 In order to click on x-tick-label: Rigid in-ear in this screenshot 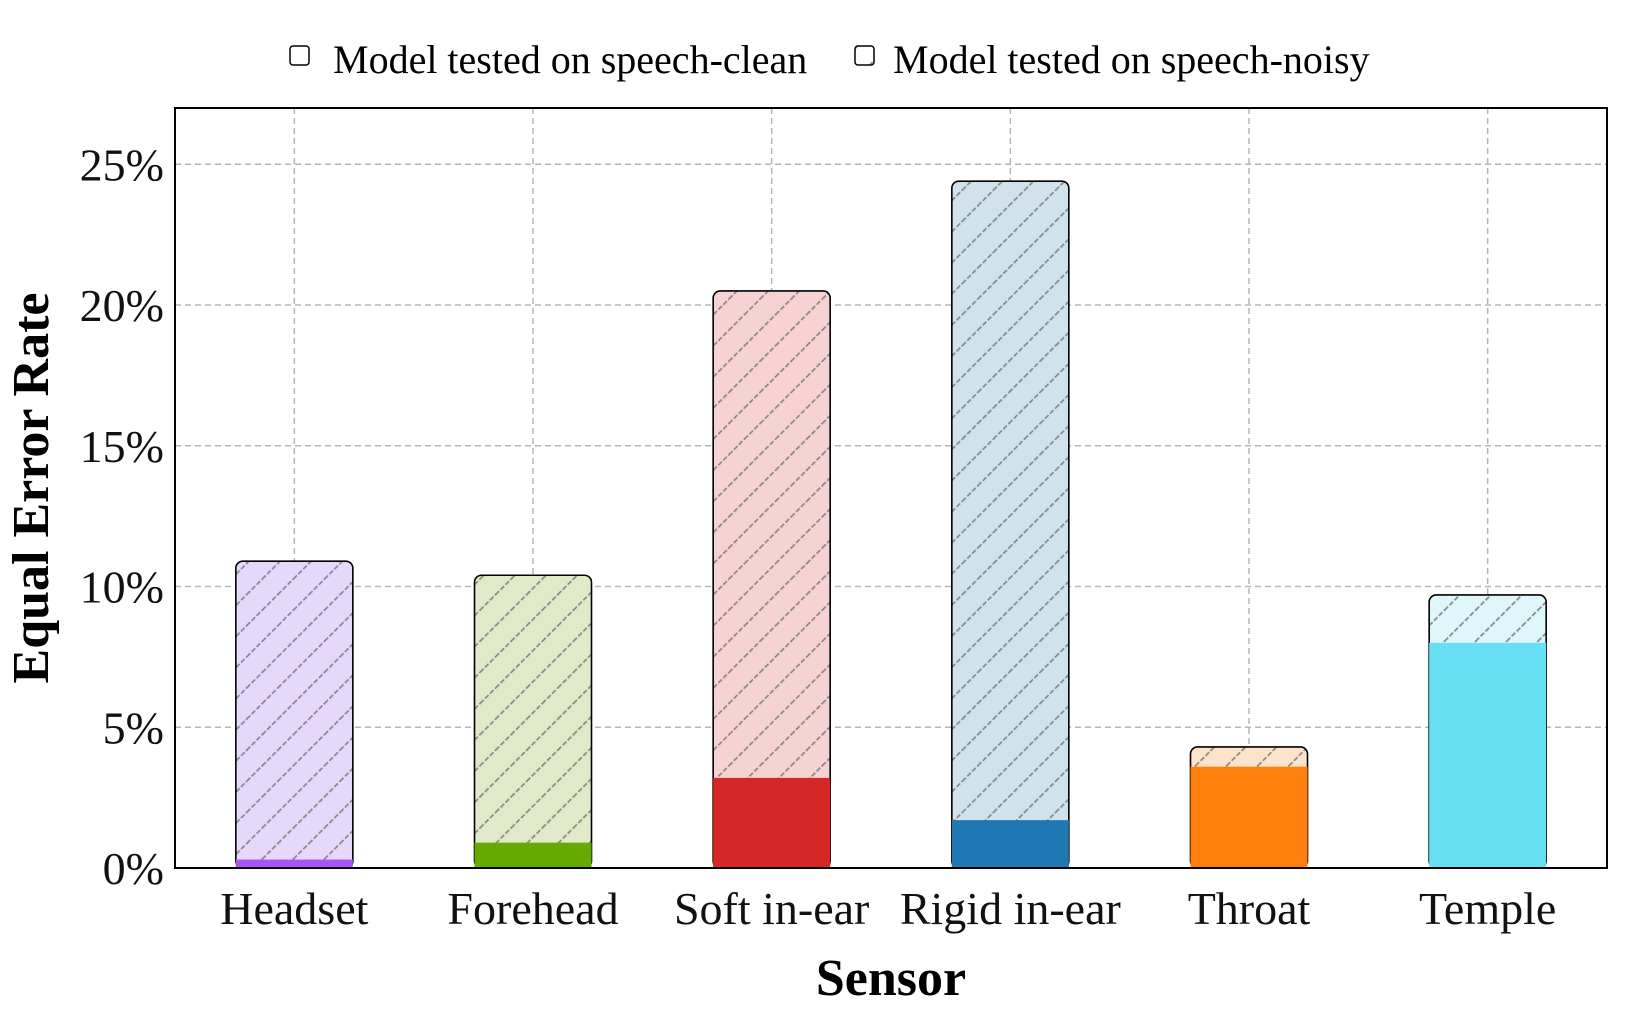, I will do `click(1010, 908)`.